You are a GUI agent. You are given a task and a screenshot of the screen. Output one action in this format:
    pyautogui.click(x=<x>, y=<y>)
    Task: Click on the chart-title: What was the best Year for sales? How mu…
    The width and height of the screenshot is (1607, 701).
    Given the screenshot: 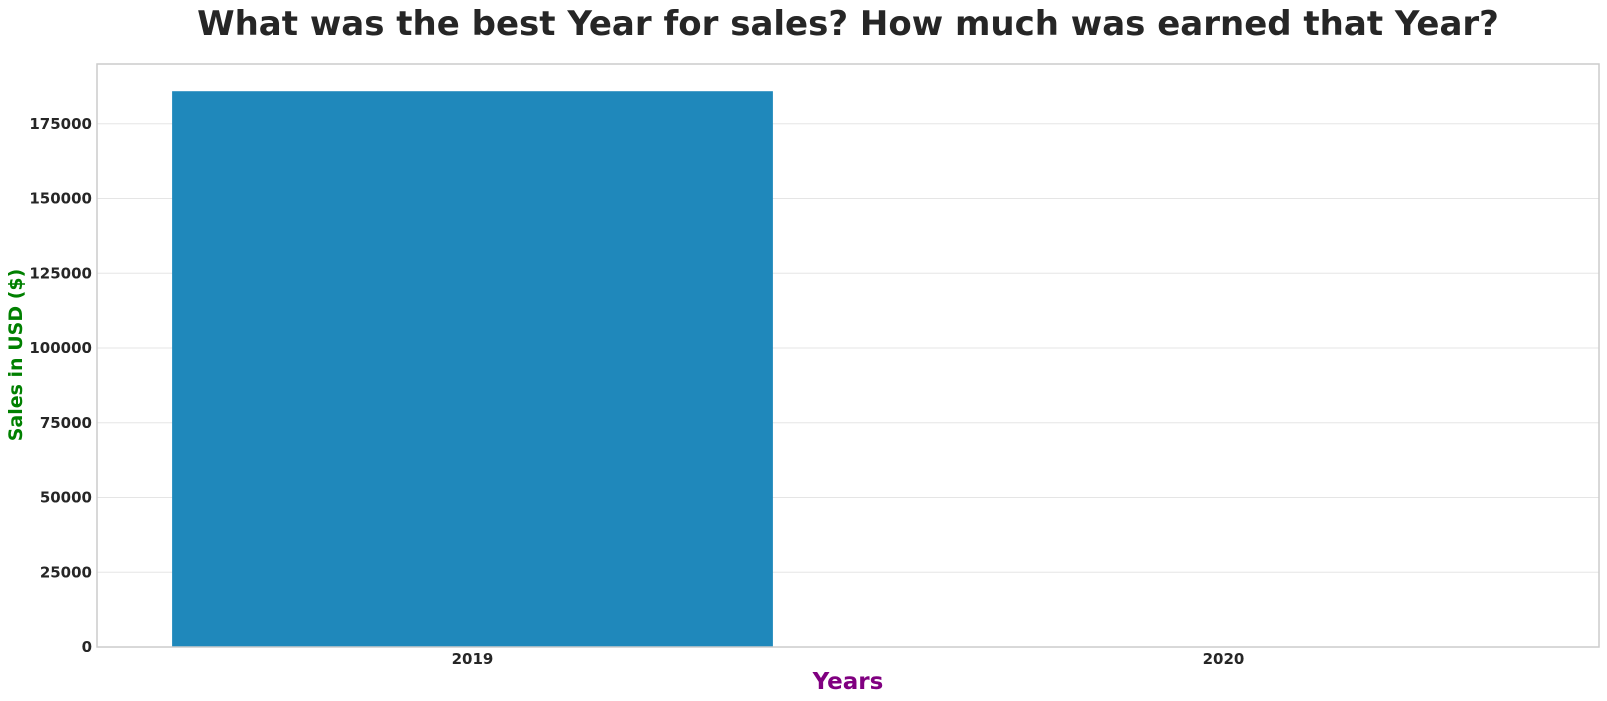 What is the action you would take?
    pyautogui.click(x=848, y=24)
    